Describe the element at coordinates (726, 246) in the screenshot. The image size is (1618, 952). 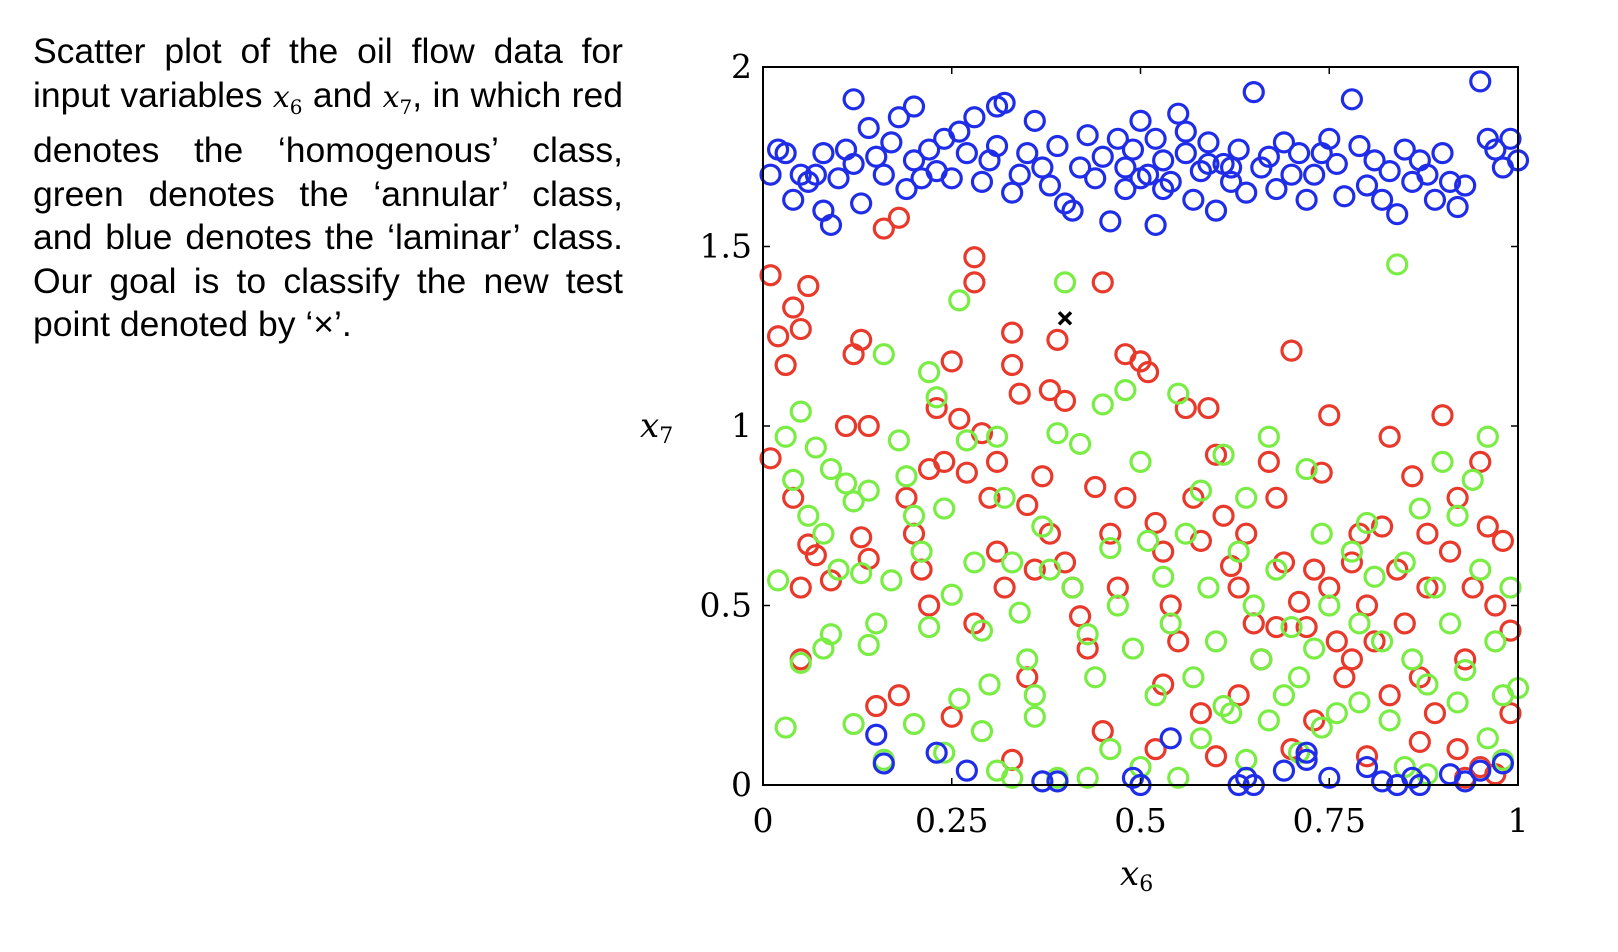
I see `y-tick-label: 1.5` at that location.